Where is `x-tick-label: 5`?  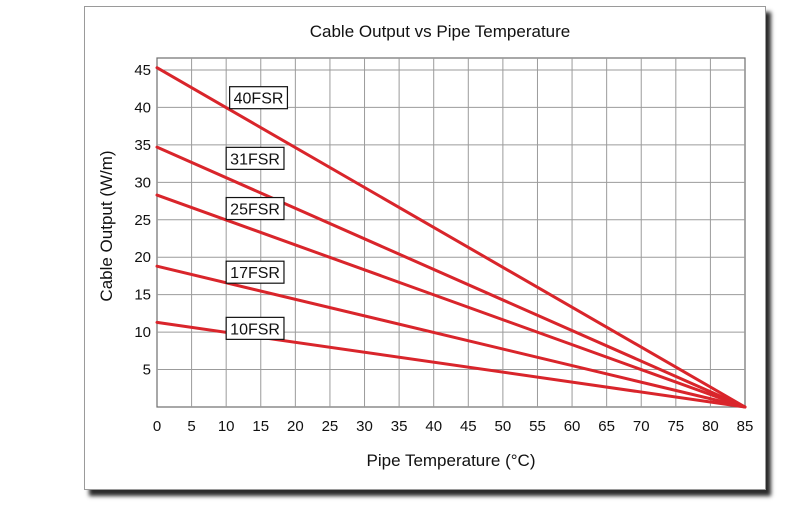 x-tick-label: 5 is located at coordinates (191, 426).